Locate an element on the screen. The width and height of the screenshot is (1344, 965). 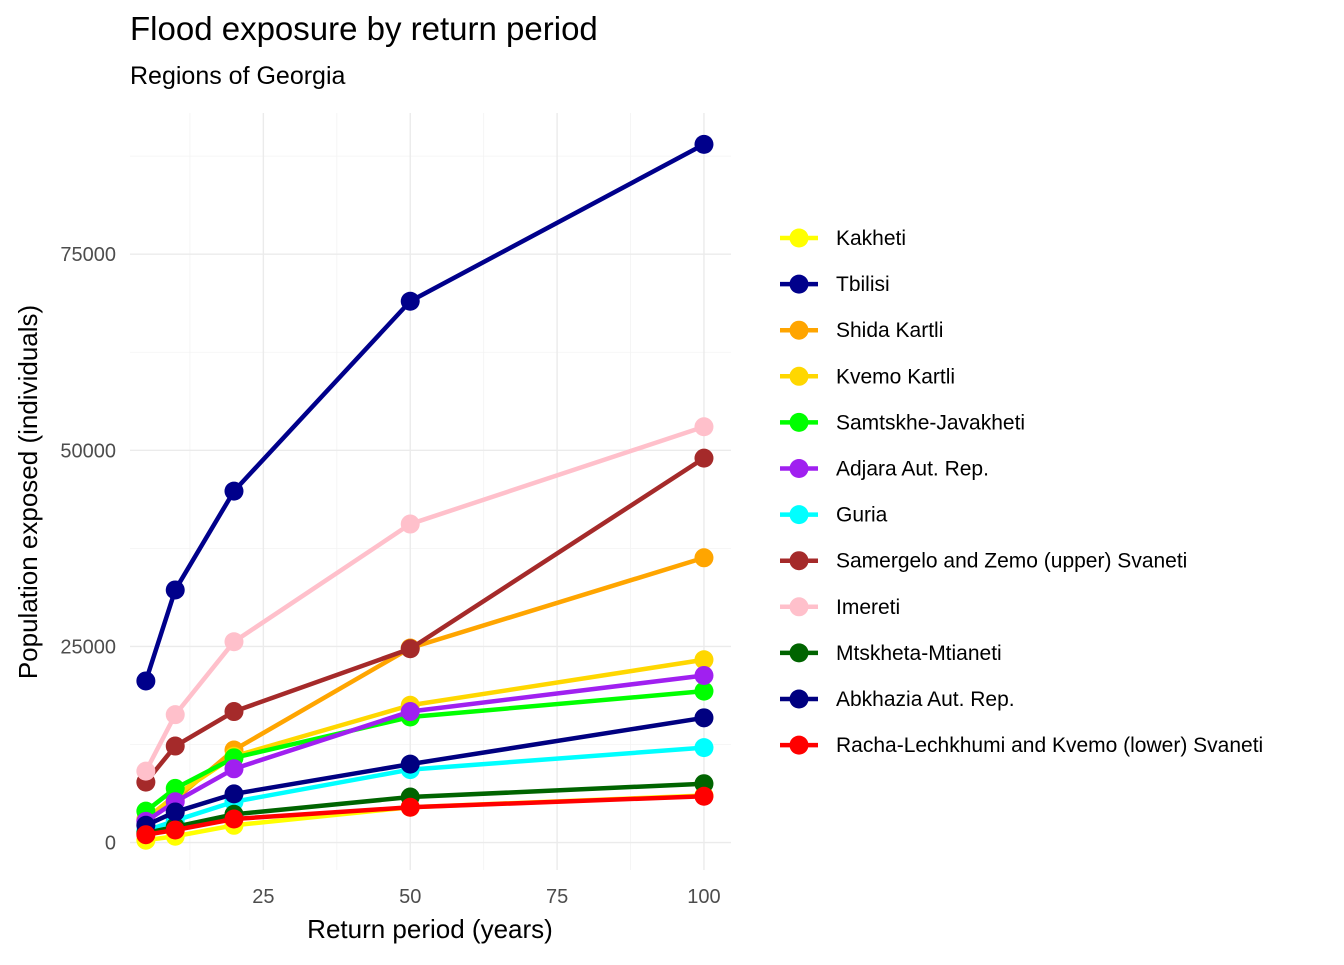
legend-item: Adjara Aut. Rep. is located at coordinates (884, 469).